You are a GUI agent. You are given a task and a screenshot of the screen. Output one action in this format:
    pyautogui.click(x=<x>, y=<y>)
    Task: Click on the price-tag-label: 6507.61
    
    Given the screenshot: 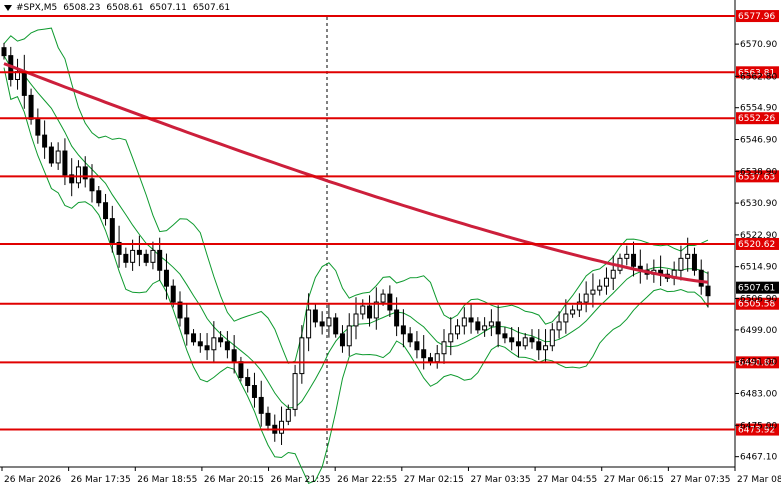 What is the action you would take?
    pyautogui.click(x=756, y=289)
    